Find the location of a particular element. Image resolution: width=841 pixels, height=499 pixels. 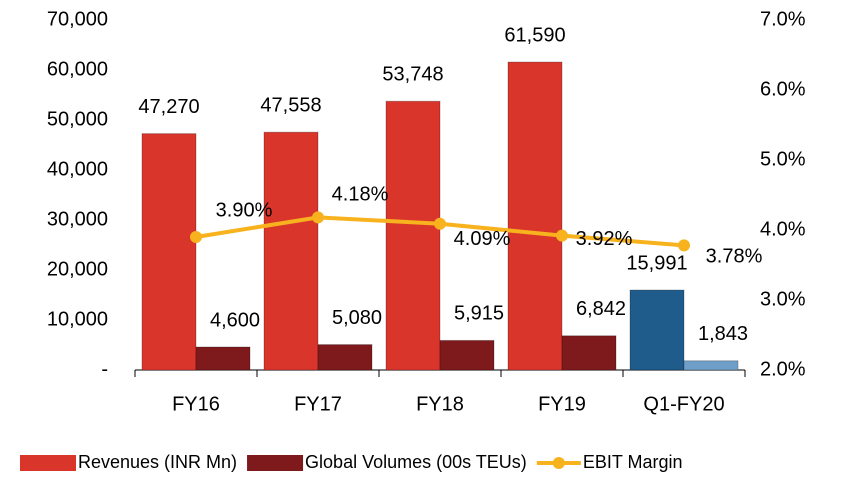

x-tick-label: Q1-FY20 is located at coordinates (683, 404).